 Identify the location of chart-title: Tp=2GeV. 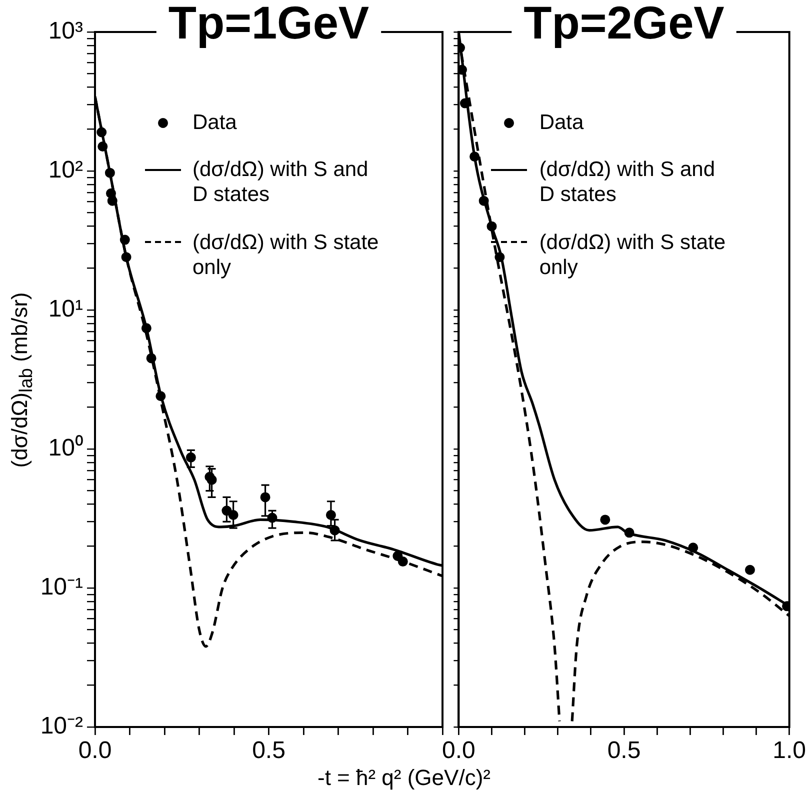
(624, 24).